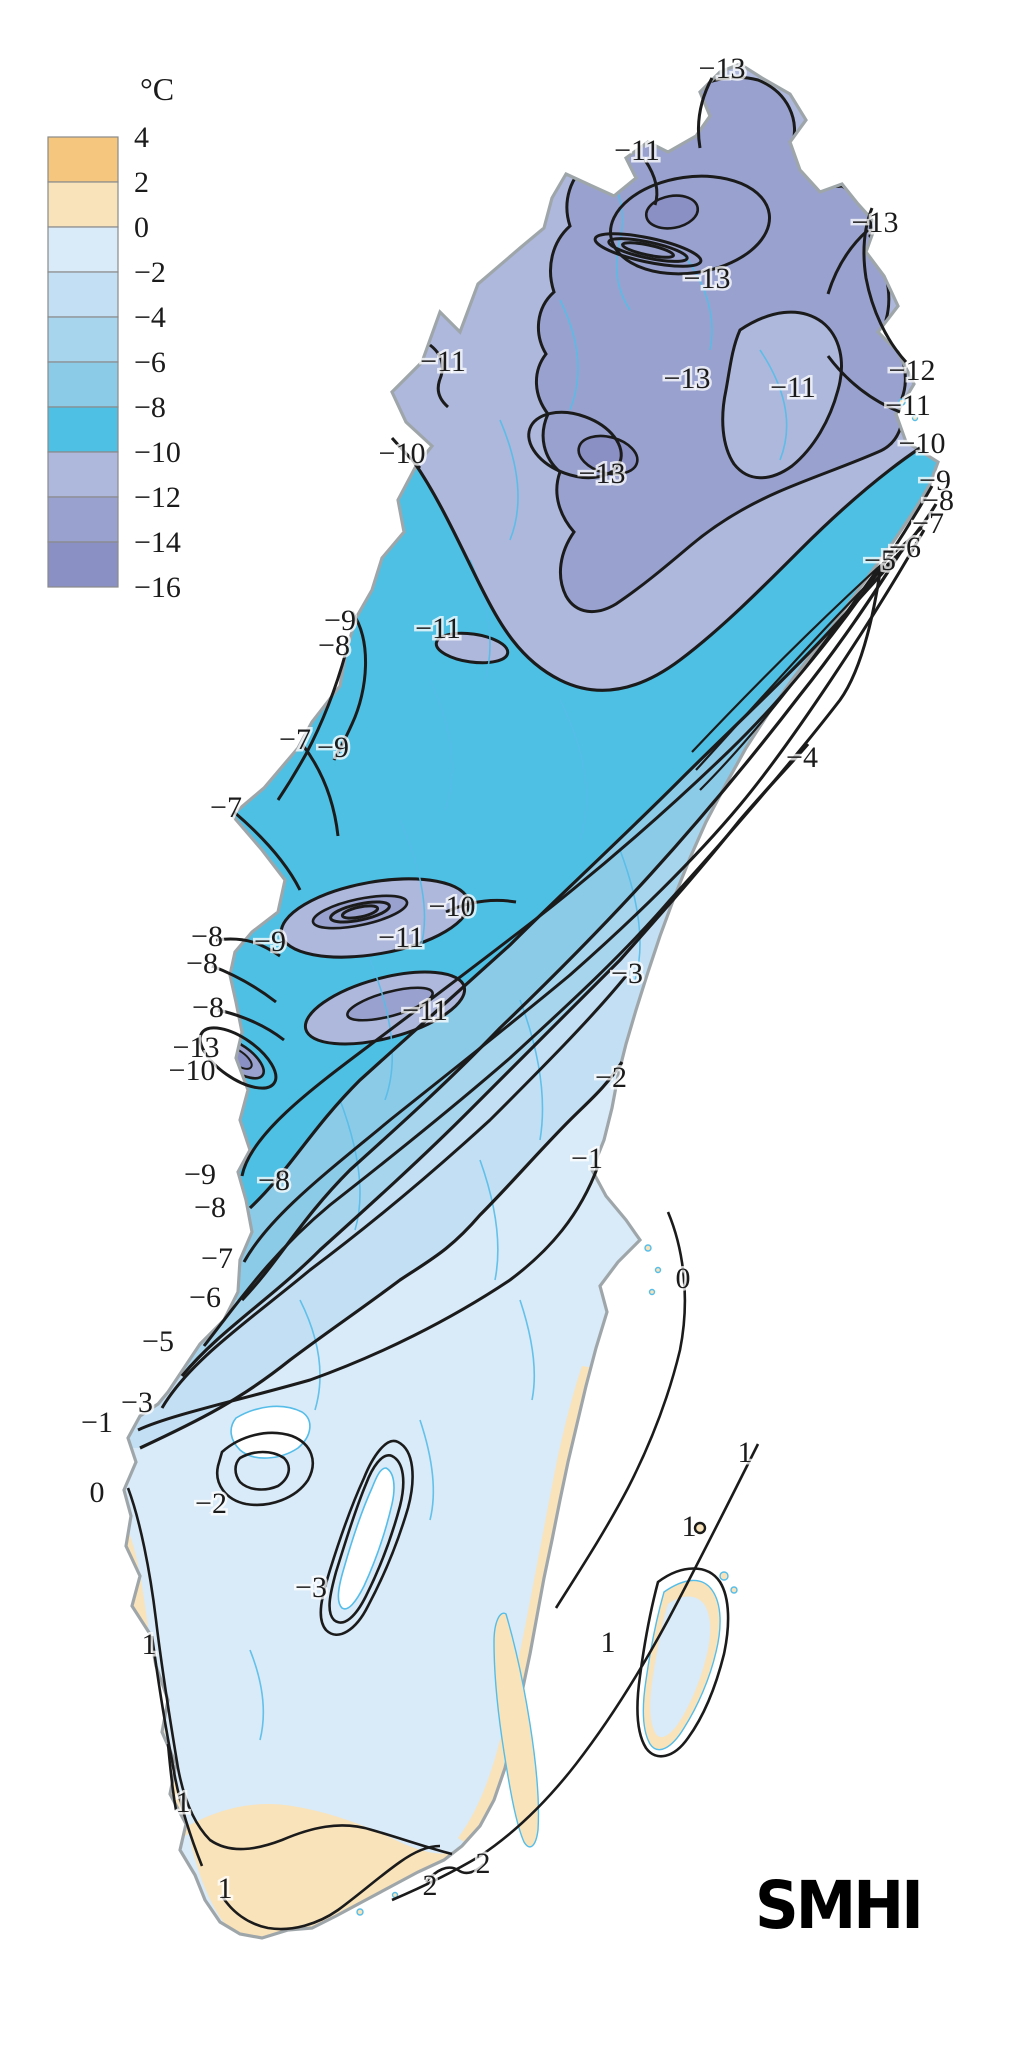 This screenshot has width=1024, height=2048. What do you see at coordinates (141, 182) in the screenshot?
I see `legend-boundary-label: 2` at bounding box center [141, 182].